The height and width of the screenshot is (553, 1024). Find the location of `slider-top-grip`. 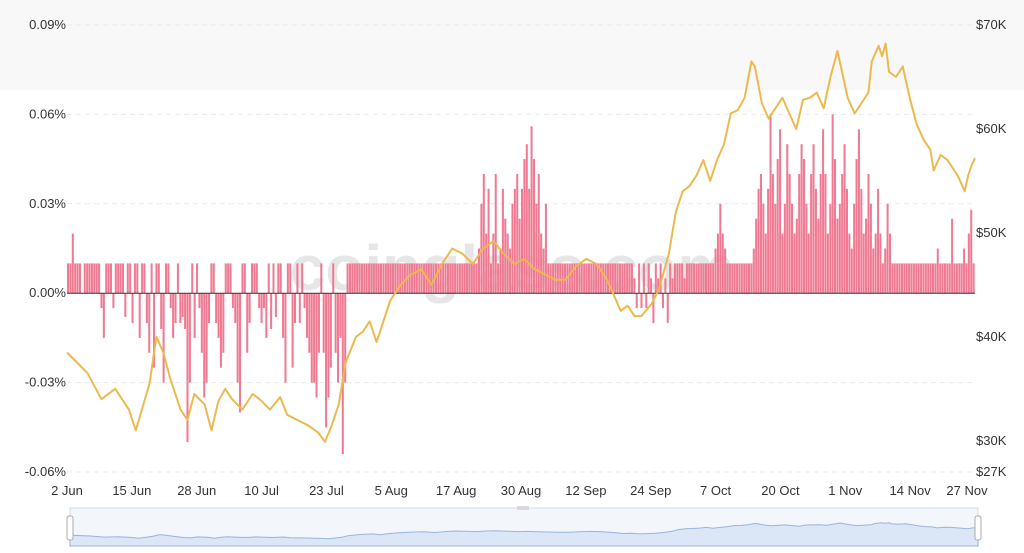

slider-top-grip is located at coordinates (523, 508).